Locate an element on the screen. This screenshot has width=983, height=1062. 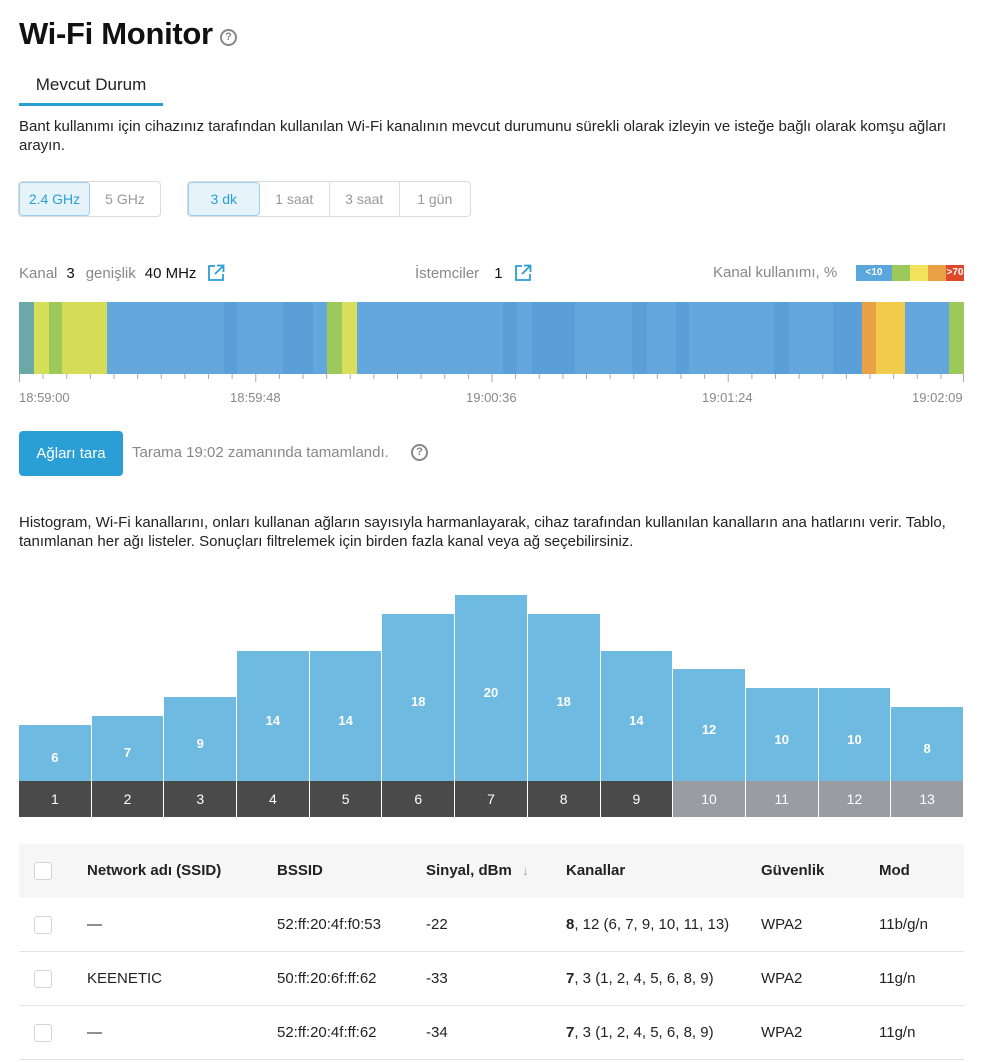
header-ssid: Network adı (SSID) is located at coordinates (154, 870).